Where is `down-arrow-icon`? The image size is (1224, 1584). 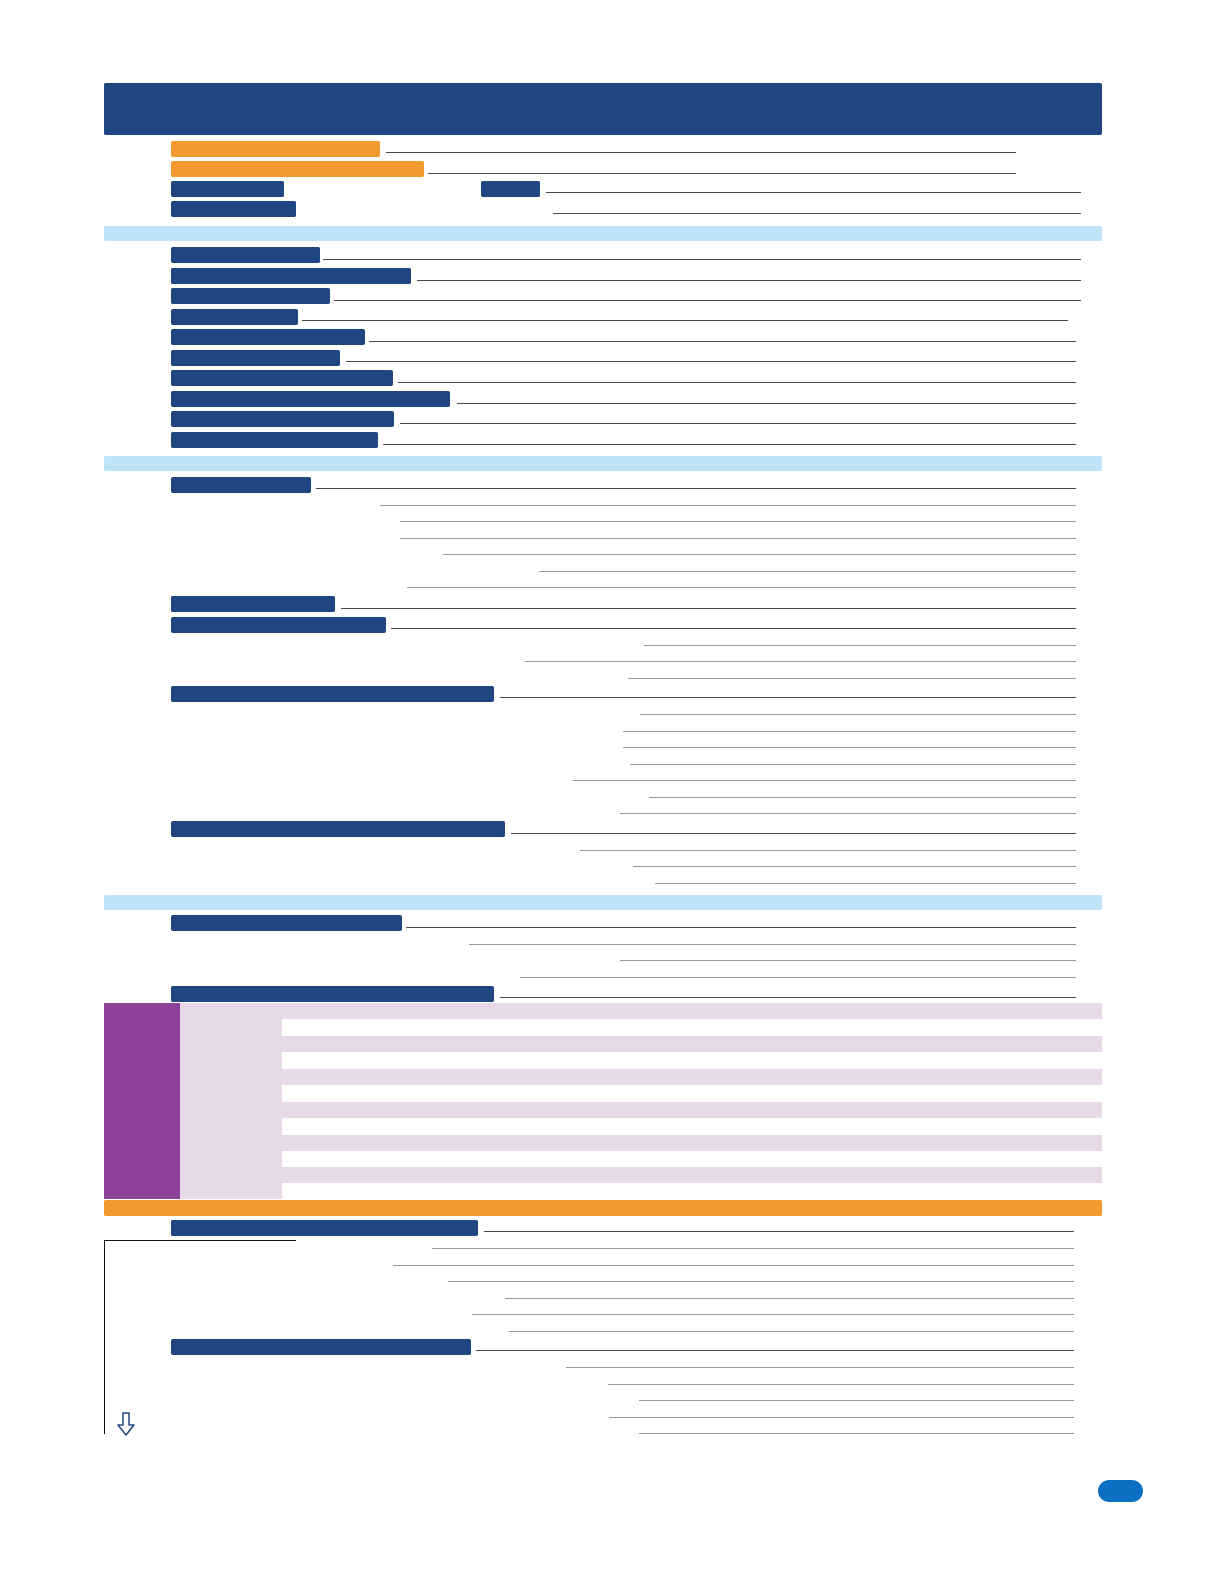
down-arrow-icon is located at coordinates (126, 1424).